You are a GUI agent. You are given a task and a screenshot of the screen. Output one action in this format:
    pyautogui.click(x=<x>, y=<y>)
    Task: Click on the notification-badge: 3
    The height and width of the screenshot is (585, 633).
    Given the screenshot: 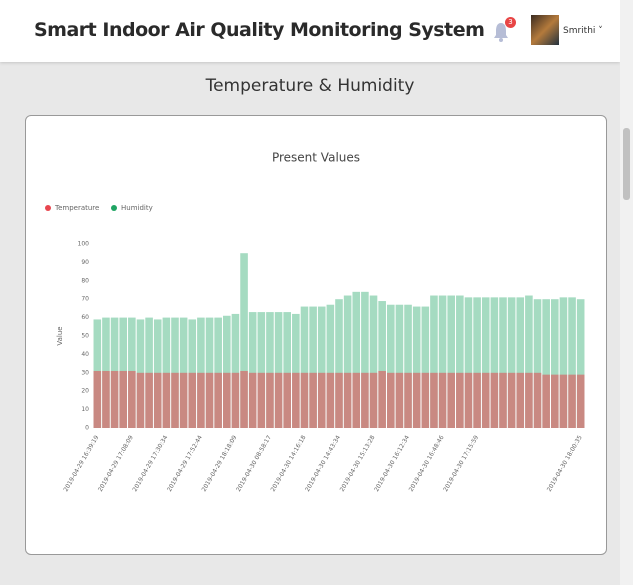 What is the action you would take?
    pyautogui.click(x=510, y=22)
    